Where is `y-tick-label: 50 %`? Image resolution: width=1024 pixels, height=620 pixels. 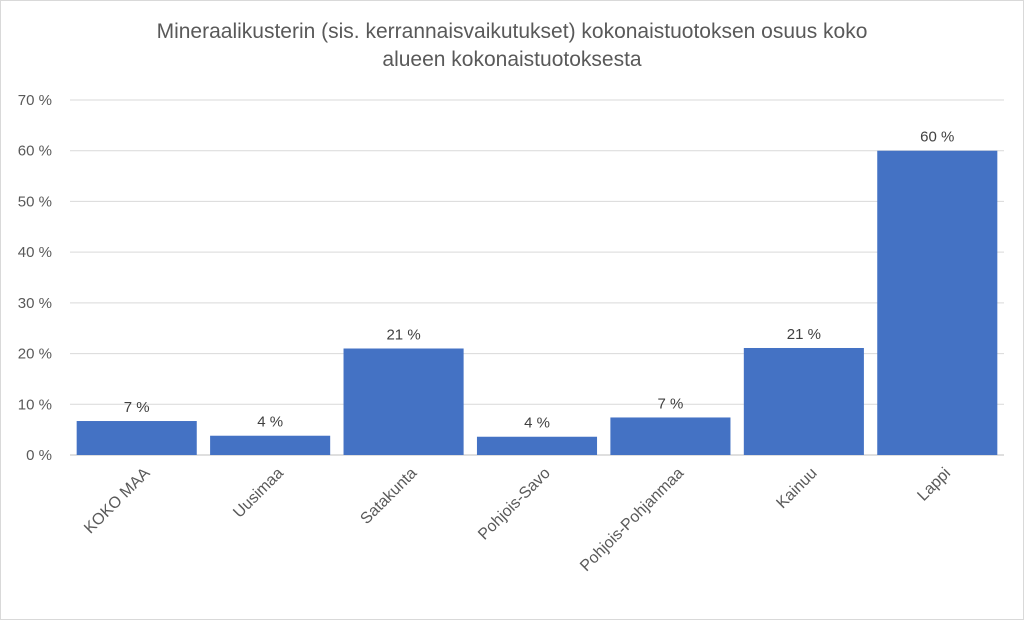
y-tick-label: 50 % is located at coordinates (35, 201).